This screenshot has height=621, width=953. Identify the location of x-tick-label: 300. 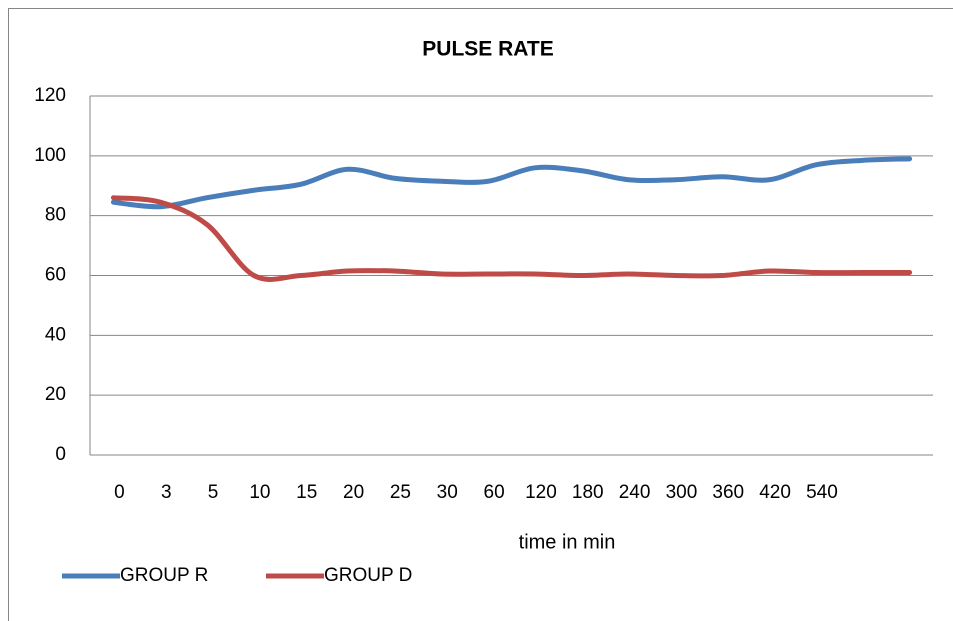
(682, 492).